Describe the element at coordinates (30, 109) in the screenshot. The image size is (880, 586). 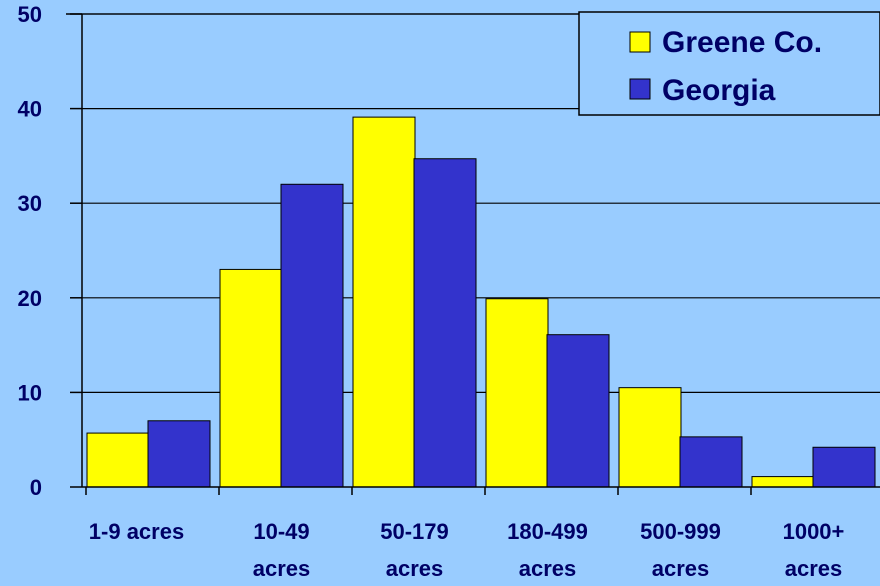
I see `y-tick-label: 40` at that location.